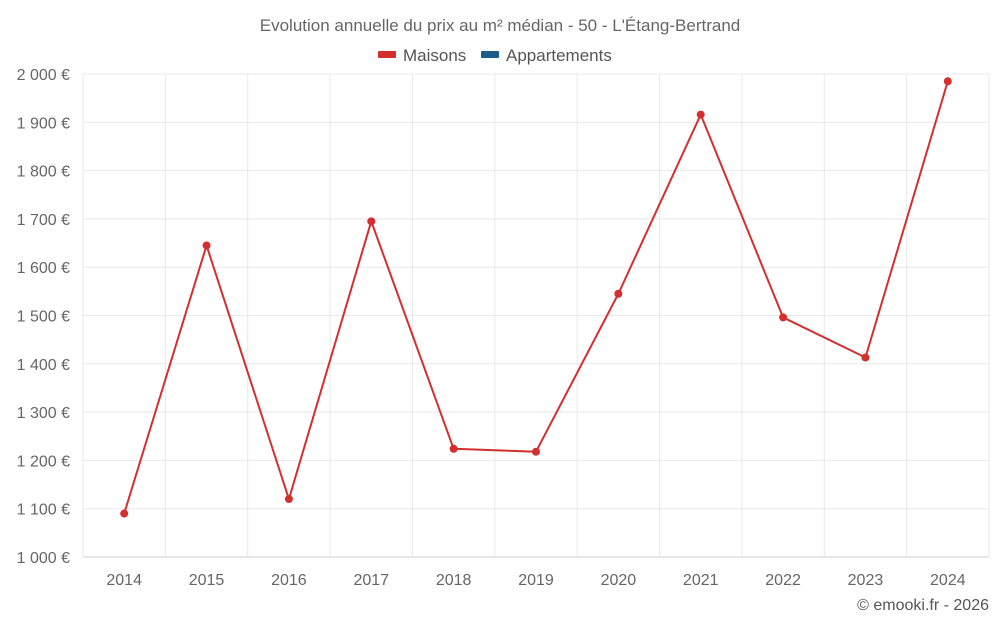  What do you see at coordinates (43, 268) in the screenshot?
I see `y-tick-label: 1 600 €` at bounding box center [43, 268].